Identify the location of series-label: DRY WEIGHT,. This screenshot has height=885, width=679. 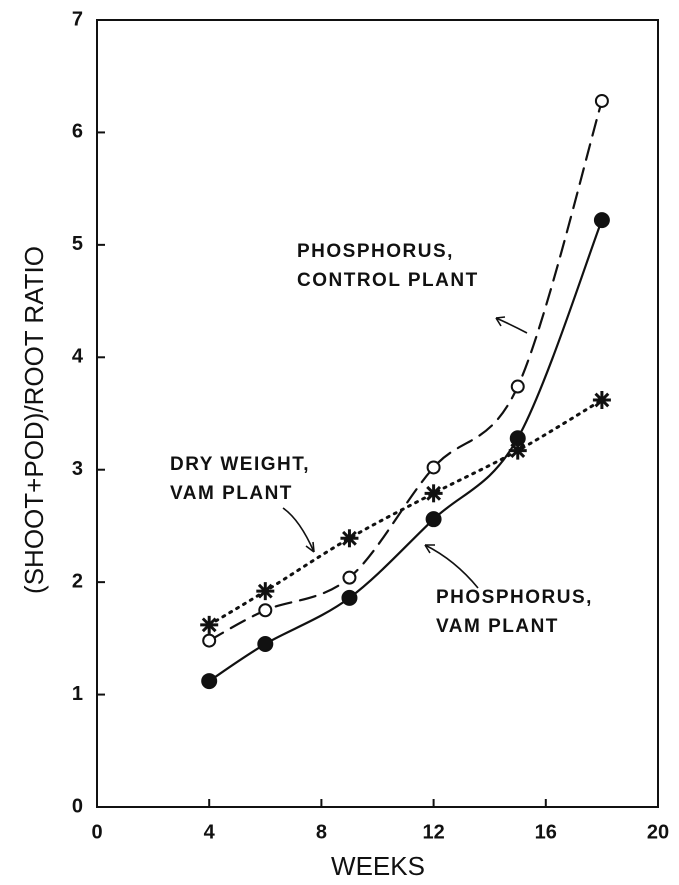
(240, 464).